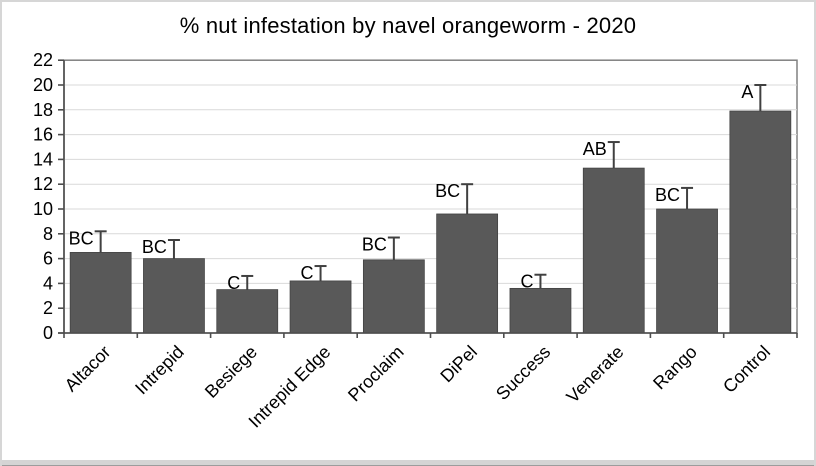 The height and width of the screenshot is (466, 816). What do you see at coordinates (408, 463) in the screenshot?
I see `window-bottom-edge` at bounding box center [408, 463].